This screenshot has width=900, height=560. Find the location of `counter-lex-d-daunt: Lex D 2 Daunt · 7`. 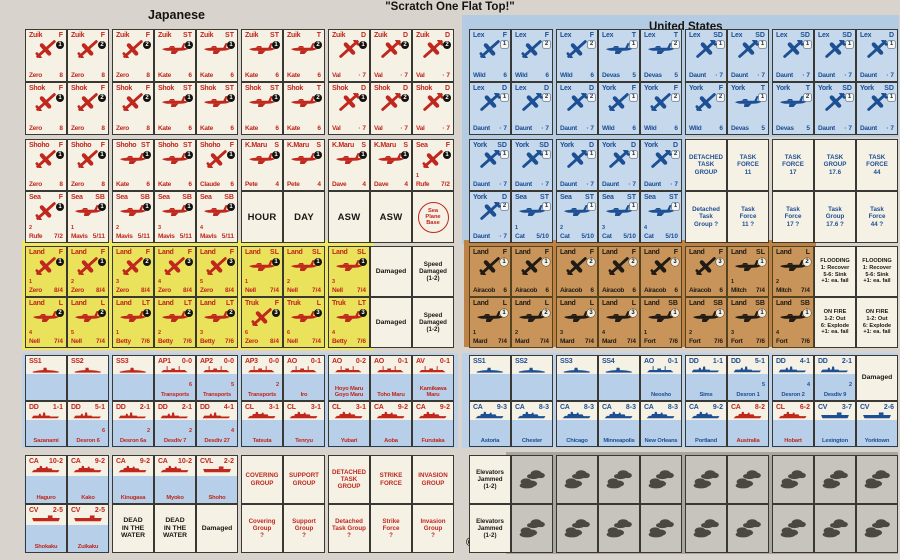

counter-lex-d-daunt: Lex D 2 Daunt · 7 is located at coordinates (532, 108).